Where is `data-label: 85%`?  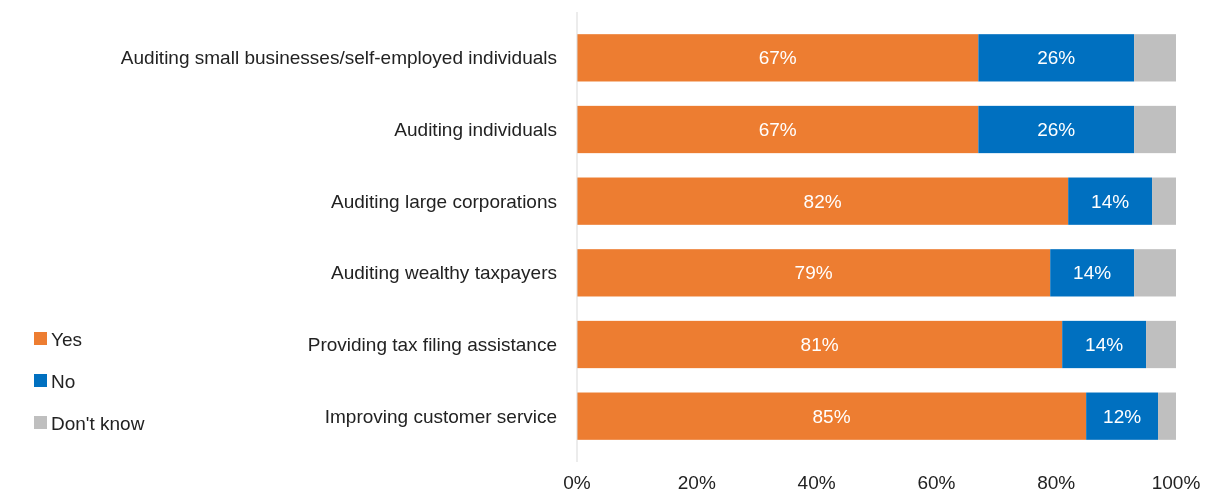
data-label: 85% is located at coordinates (831, 416).